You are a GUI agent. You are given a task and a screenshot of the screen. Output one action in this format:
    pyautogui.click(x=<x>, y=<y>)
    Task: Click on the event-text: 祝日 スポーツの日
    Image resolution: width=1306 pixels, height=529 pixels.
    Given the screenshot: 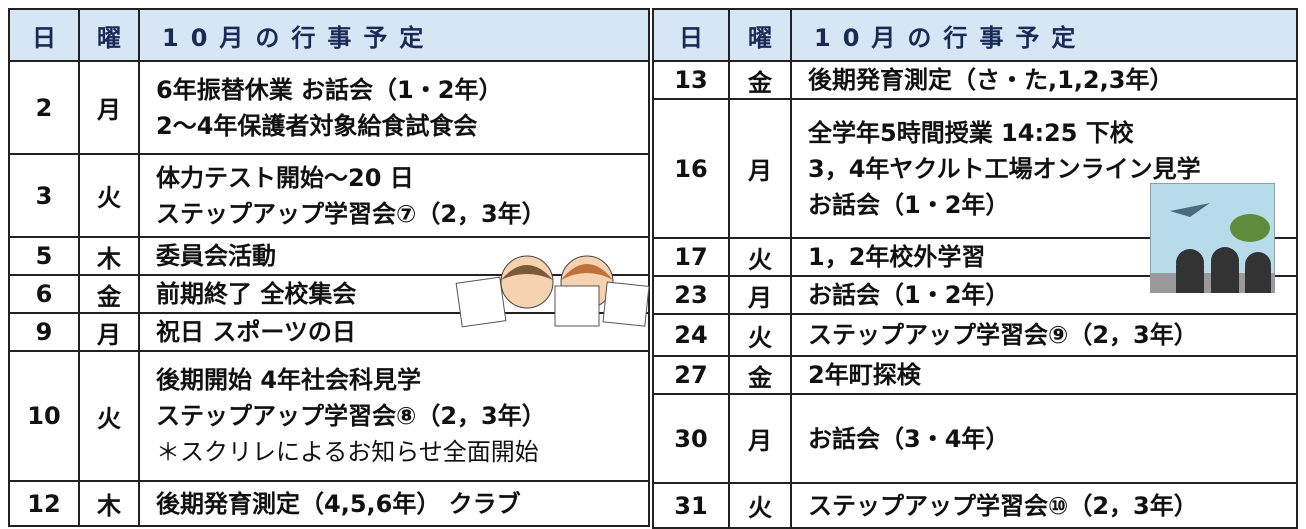 What is the action you would take?
    pyautogui.click(x=256, y=332)
    